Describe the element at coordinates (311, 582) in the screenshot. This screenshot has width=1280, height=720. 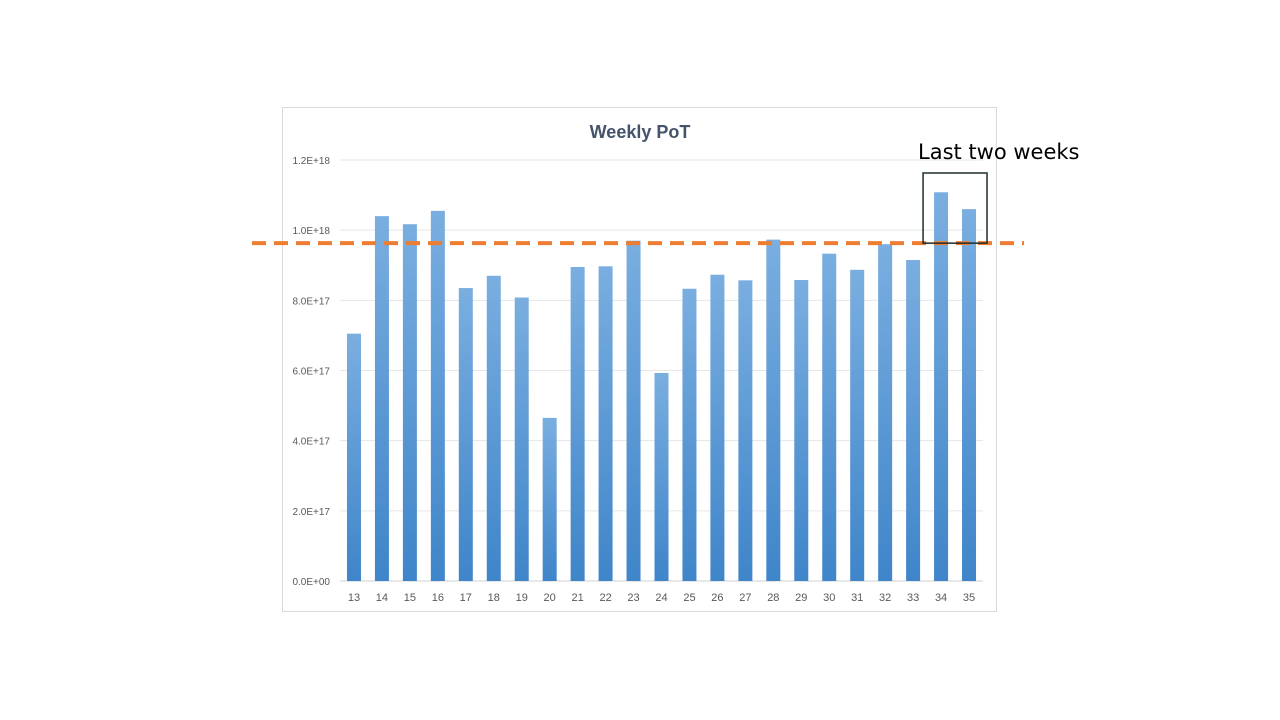
I see `y-tick-label: 0.0E+00` at that location.